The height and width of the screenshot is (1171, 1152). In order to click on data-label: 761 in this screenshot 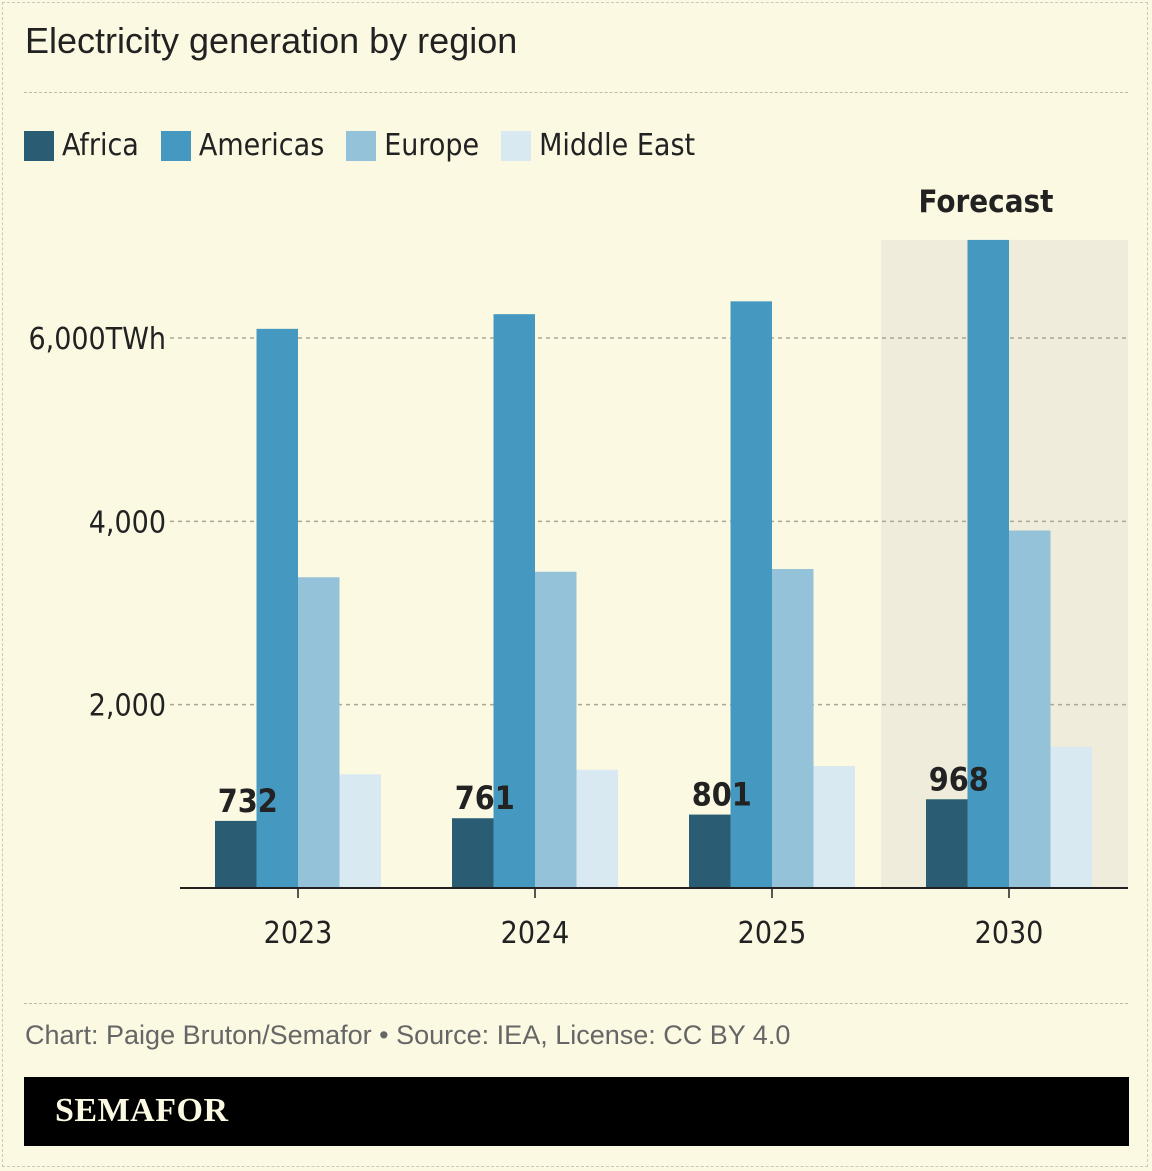, I will do `click(485, 798)`.